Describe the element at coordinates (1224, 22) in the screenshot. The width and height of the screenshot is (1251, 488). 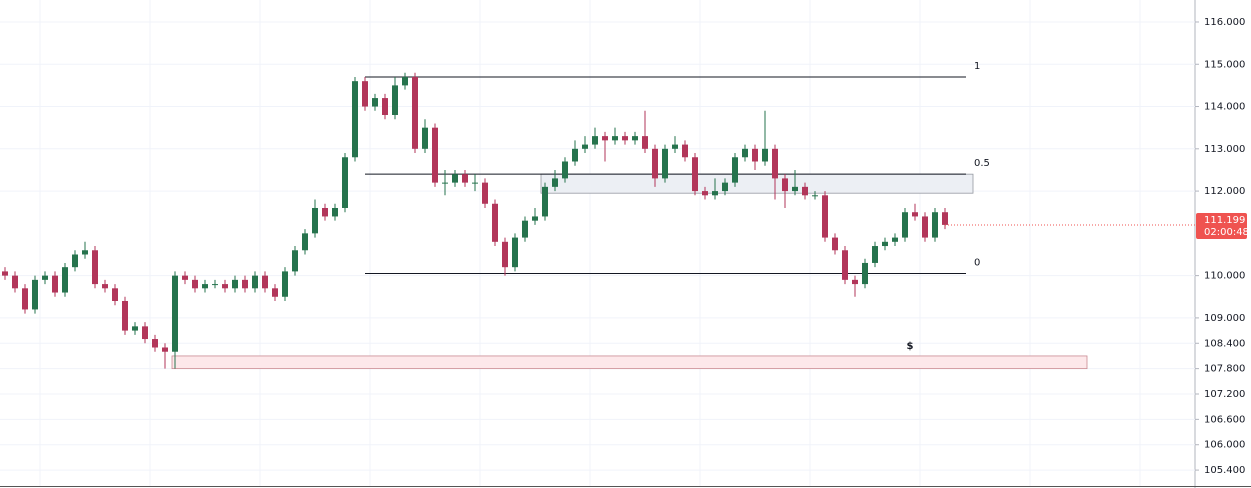
I see `y-tick-label: 116.000` at that location.